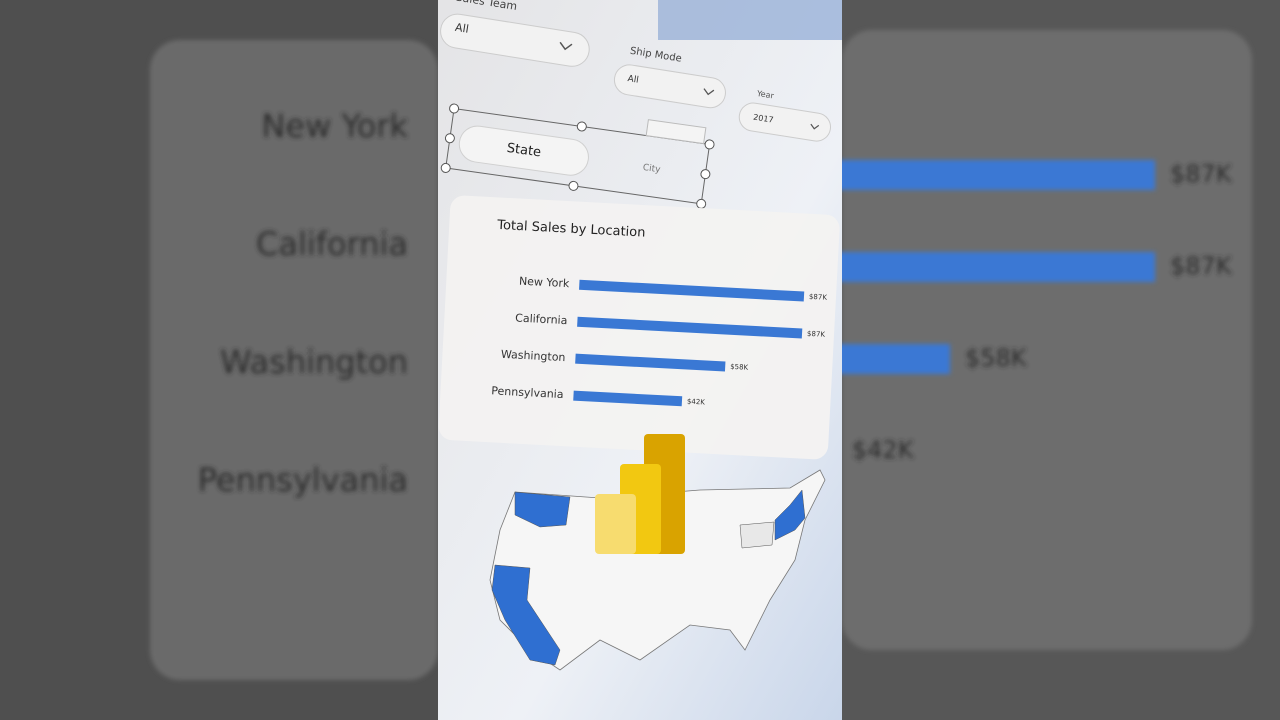 The height and width of the screenshot is (720, 1280). What do you see at coordinates (764, 119) in the screenshot?
I see `filter-value: 2017` at bounding box center [764, 119].